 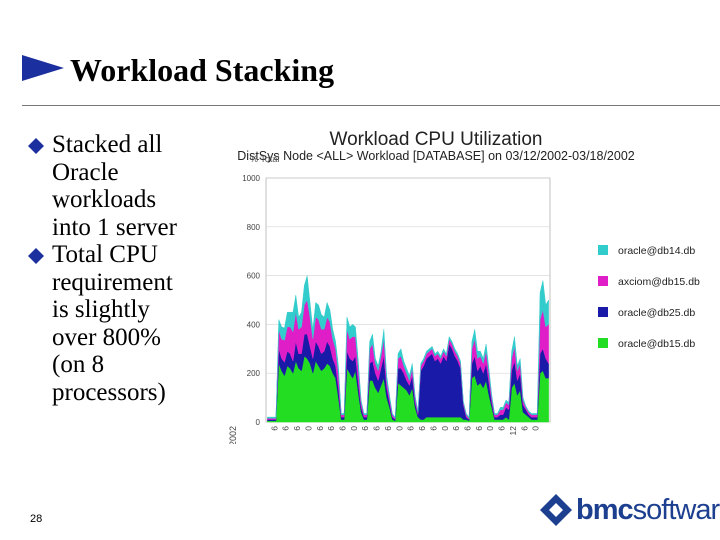 What do you see at coordinates (233, 435) in the screenshot?
I see `x-start-date-label: 03/12/2002` at bounding box center [233, 435].